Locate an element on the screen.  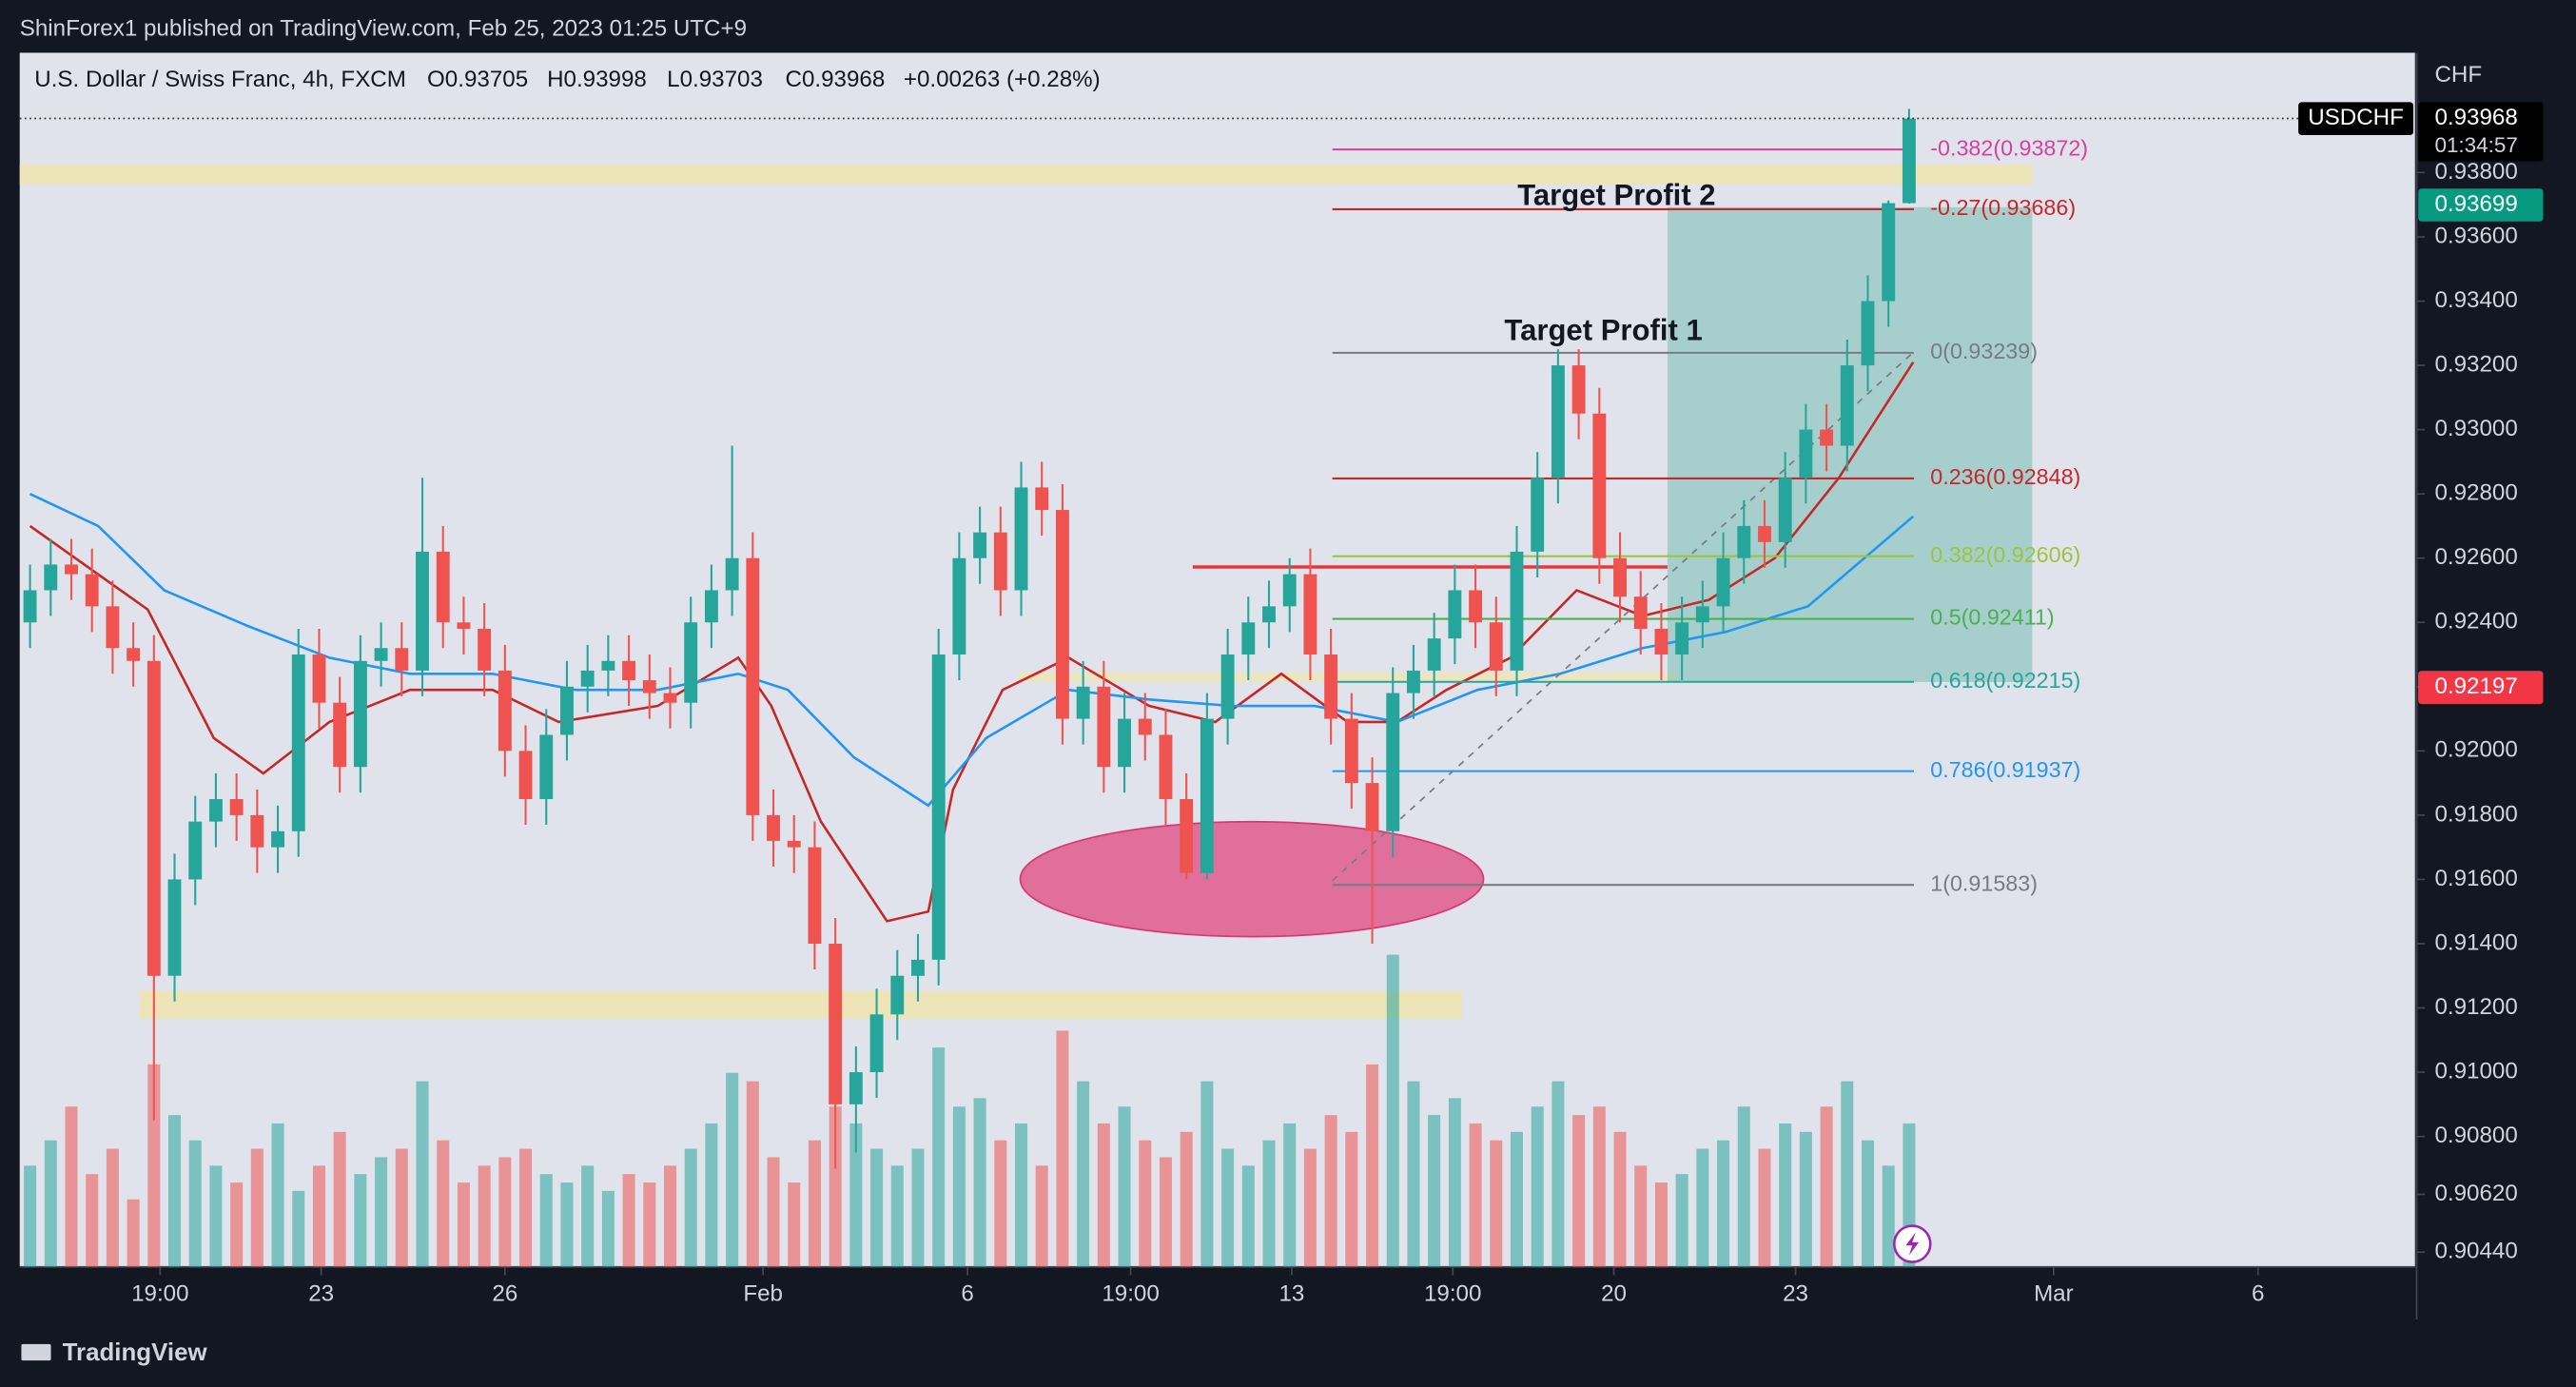
y-tick-label: 0.90440 is located at coordinates (2476, 1251).